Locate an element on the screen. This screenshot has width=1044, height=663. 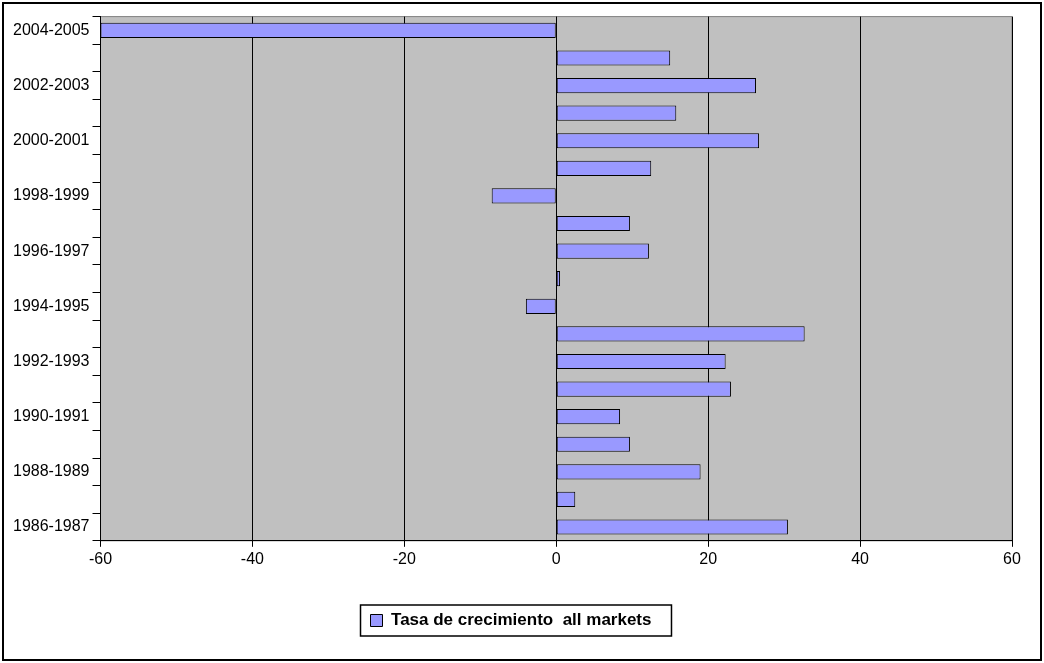
x-tick-label: 60 is located at coordinates (1012, 558).